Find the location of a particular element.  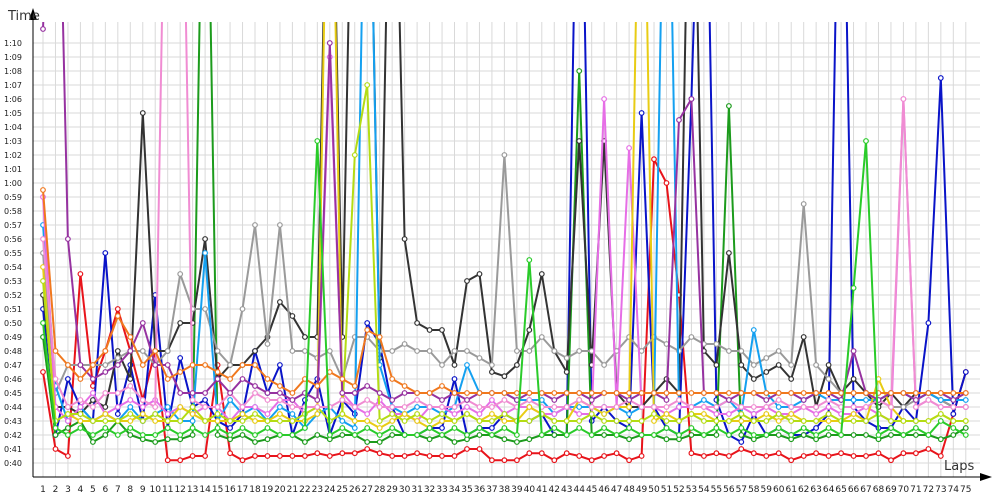

x-tick-label: 72 is located at coordinates (928, 490).